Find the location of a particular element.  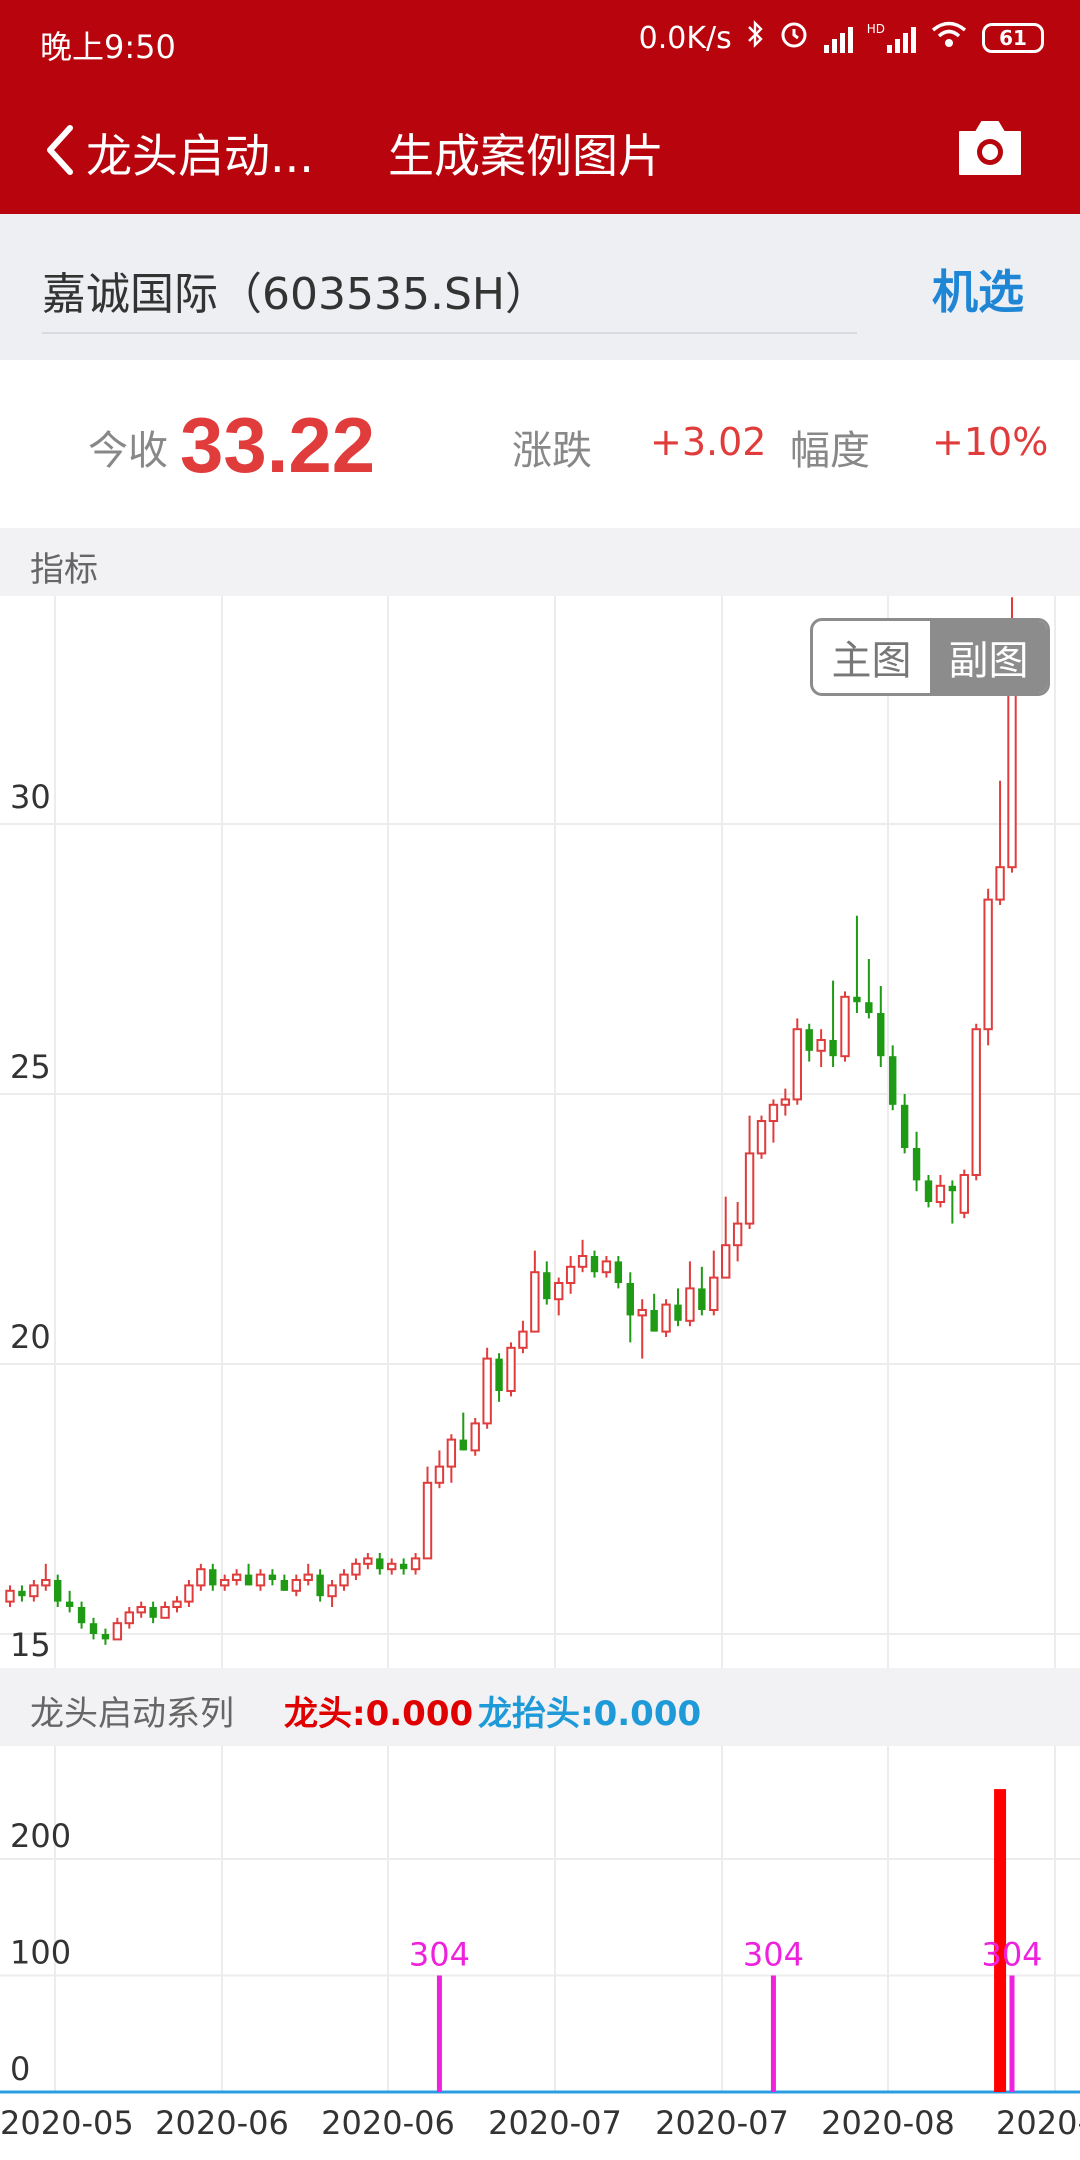

chart-toggle: 主图 副图 is located at coordinates (930, 657).